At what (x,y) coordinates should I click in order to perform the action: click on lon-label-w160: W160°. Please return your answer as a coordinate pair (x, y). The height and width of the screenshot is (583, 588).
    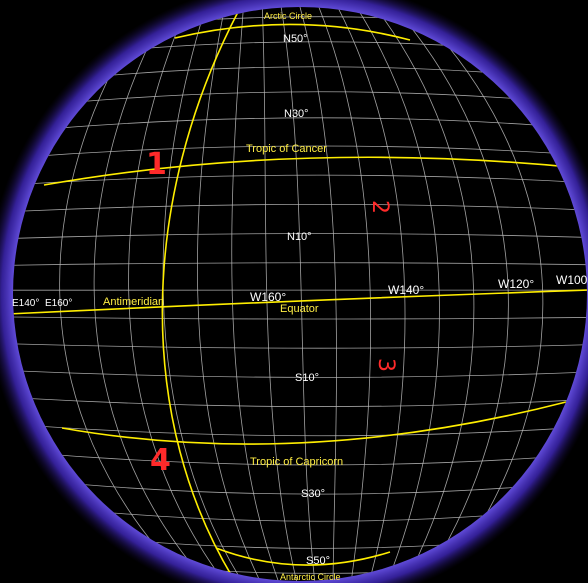
    Looking at the image, I should click on (268, 297).